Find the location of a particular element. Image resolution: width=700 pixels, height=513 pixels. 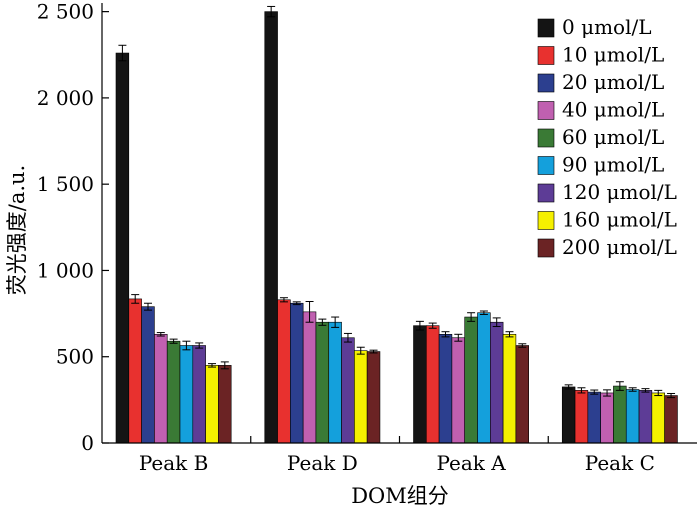

legend-label: 90 μmol/L is located at coordinates (613, 165).